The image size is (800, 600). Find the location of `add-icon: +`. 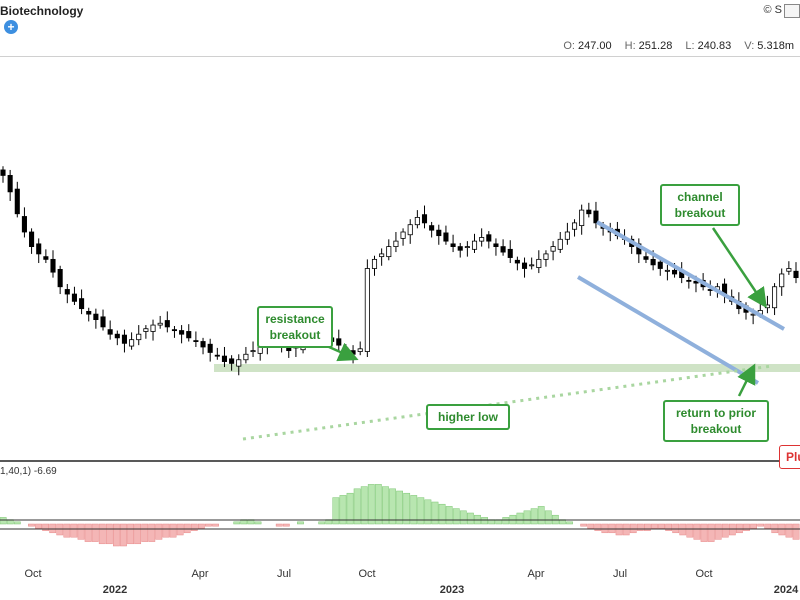

add-icon: + is located at coordinates (11, 27).